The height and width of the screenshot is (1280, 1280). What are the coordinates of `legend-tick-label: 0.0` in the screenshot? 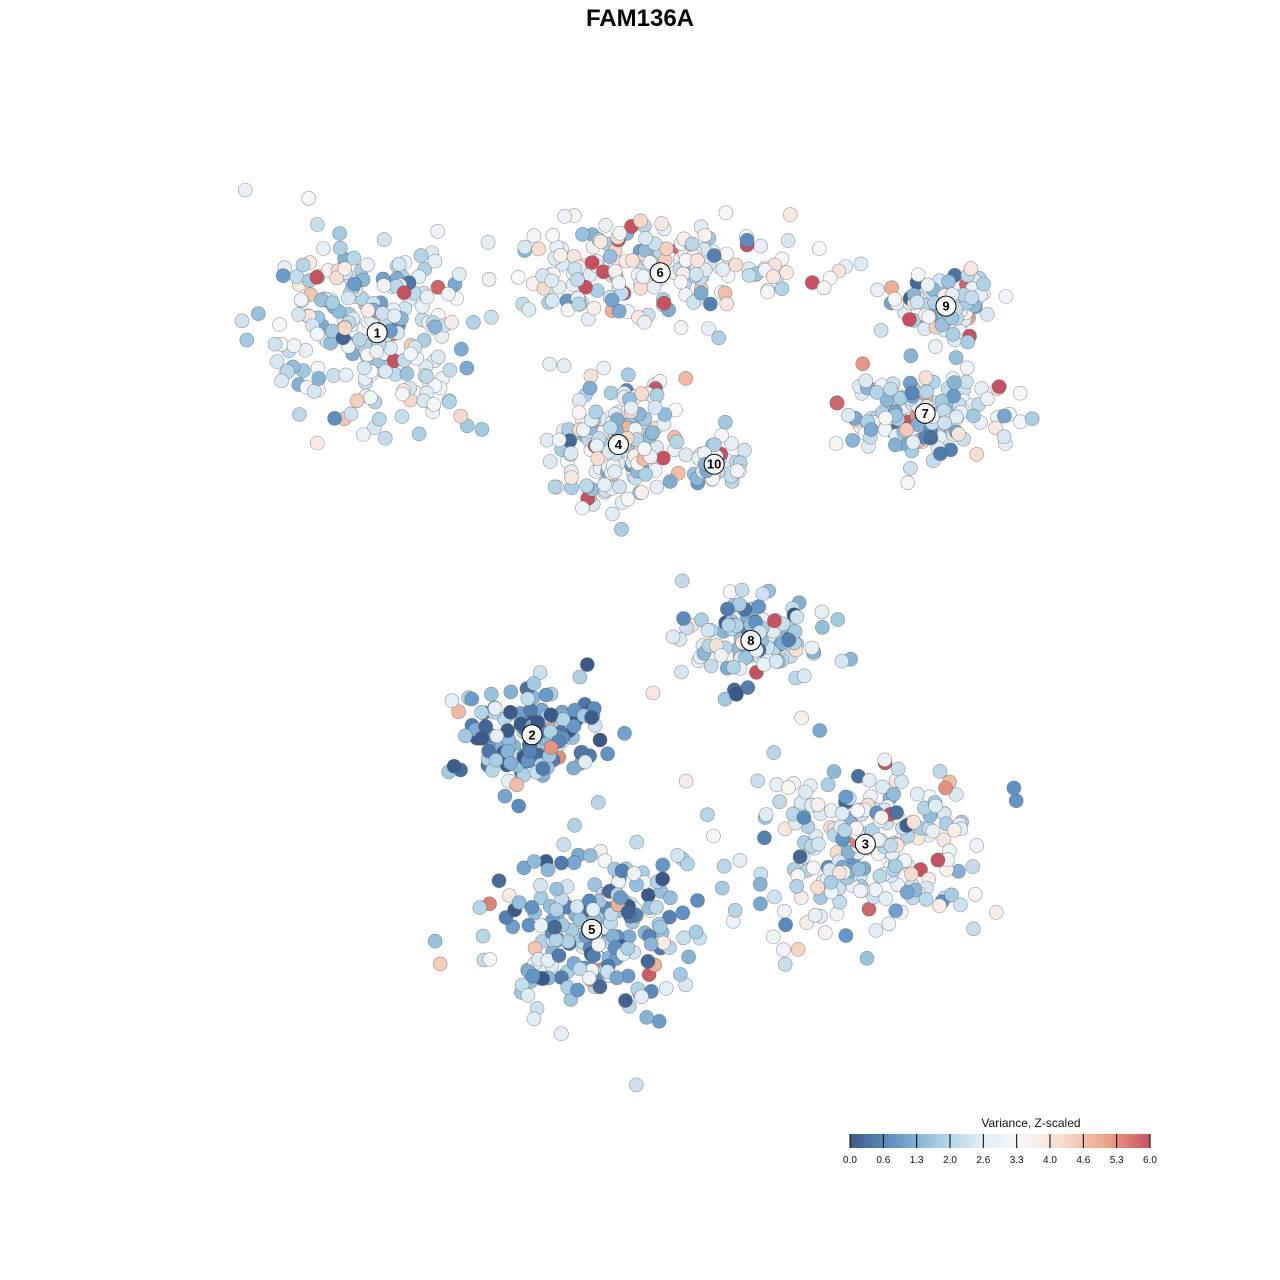 It's located at (850, 1160).